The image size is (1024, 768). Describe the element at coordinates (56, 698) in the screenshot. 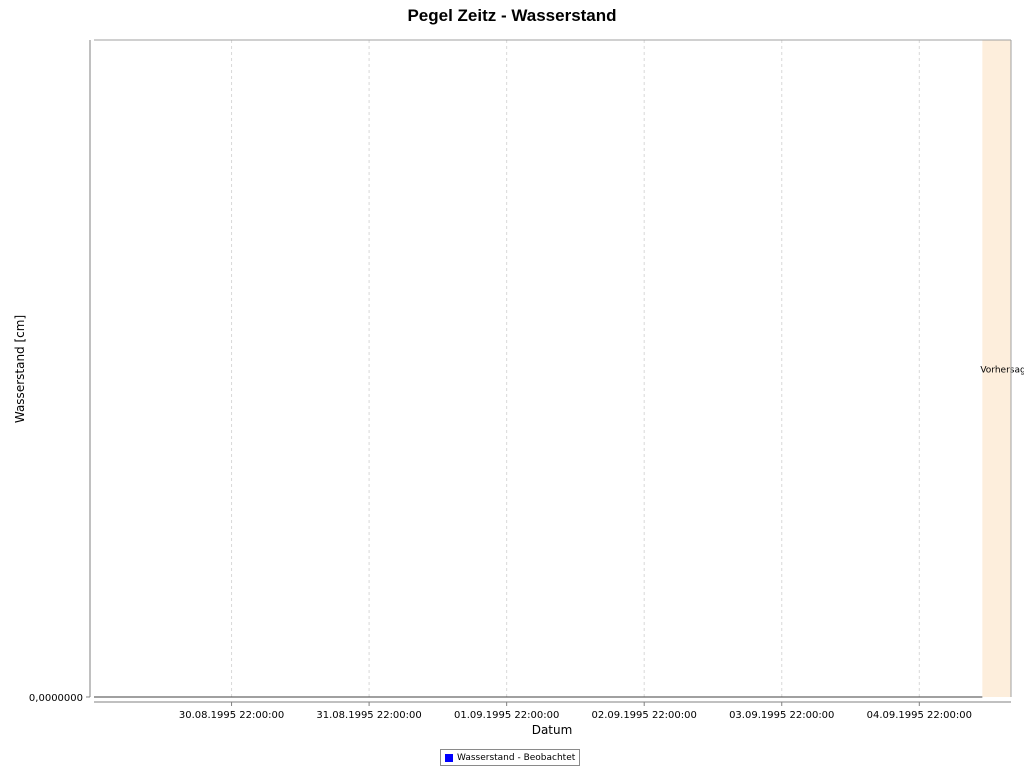

I see `y-tick-label: 0,0000000` at that location.